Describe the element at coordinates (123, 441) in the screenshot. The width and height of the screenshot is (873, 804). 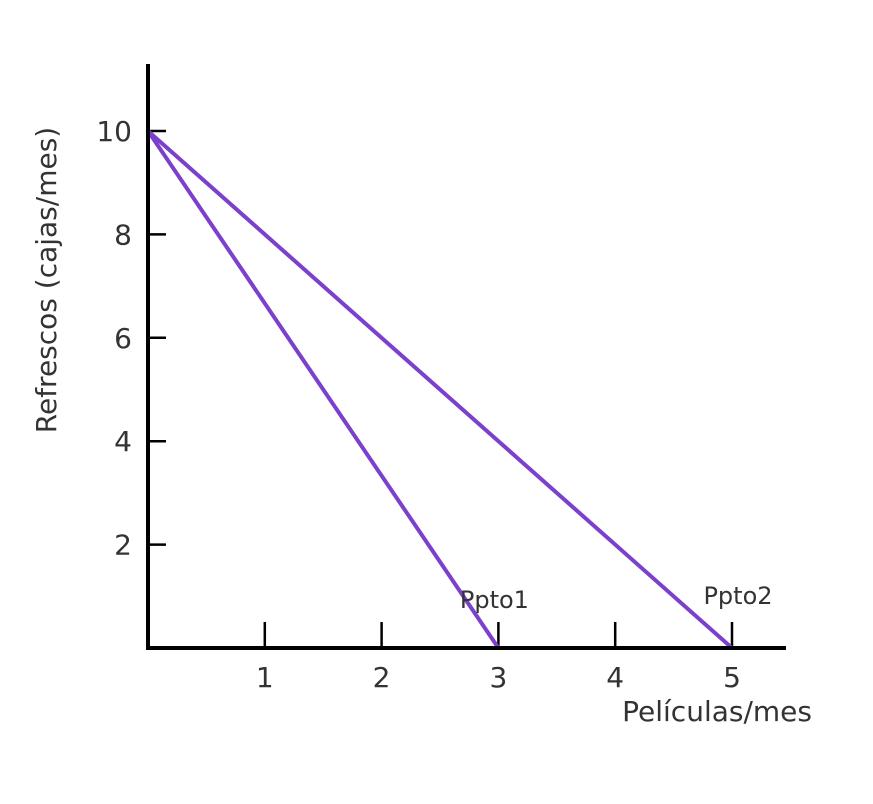
I see `y-tick-label-4: 4` at that location.